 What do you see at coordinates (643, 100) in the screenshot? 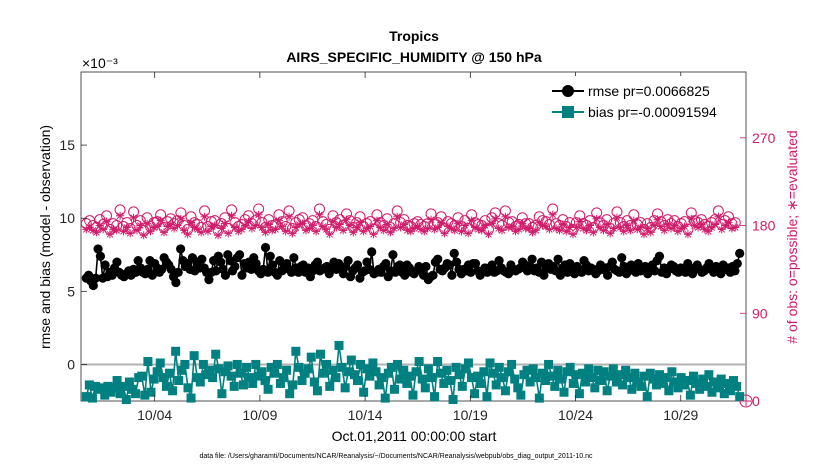
I see `legend-box` at bounding box center [643, 100].